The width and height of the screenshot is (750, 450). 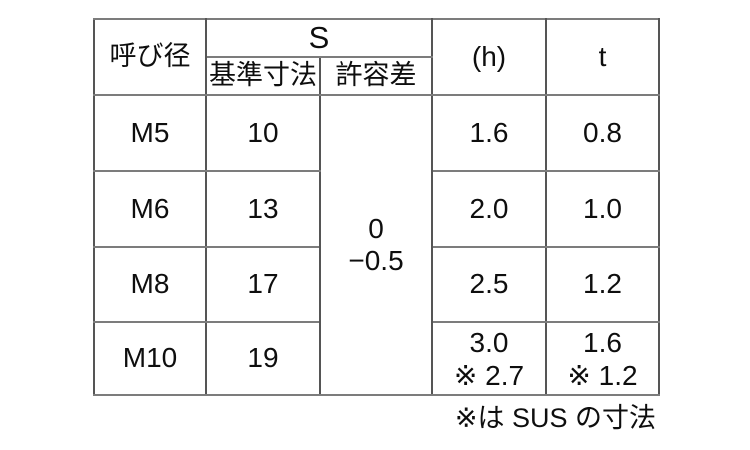 I want to click on cell-m10-t: 1.6 ※ 1.2, so click(x=602, y=358).